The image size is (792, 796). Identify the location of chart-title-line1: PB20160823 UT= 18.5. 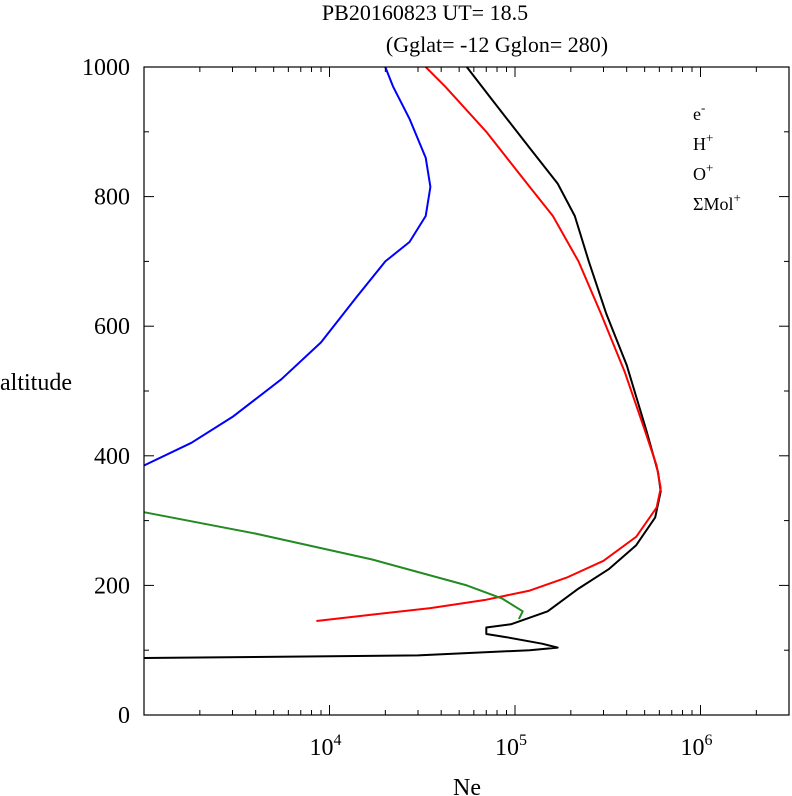
(425, 12).